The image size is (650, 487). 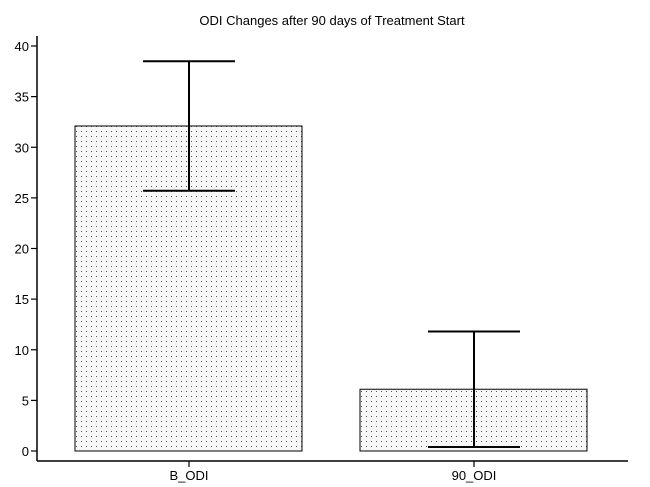 I want to click on y-tick-label: 20, so click(x=22, y=249).